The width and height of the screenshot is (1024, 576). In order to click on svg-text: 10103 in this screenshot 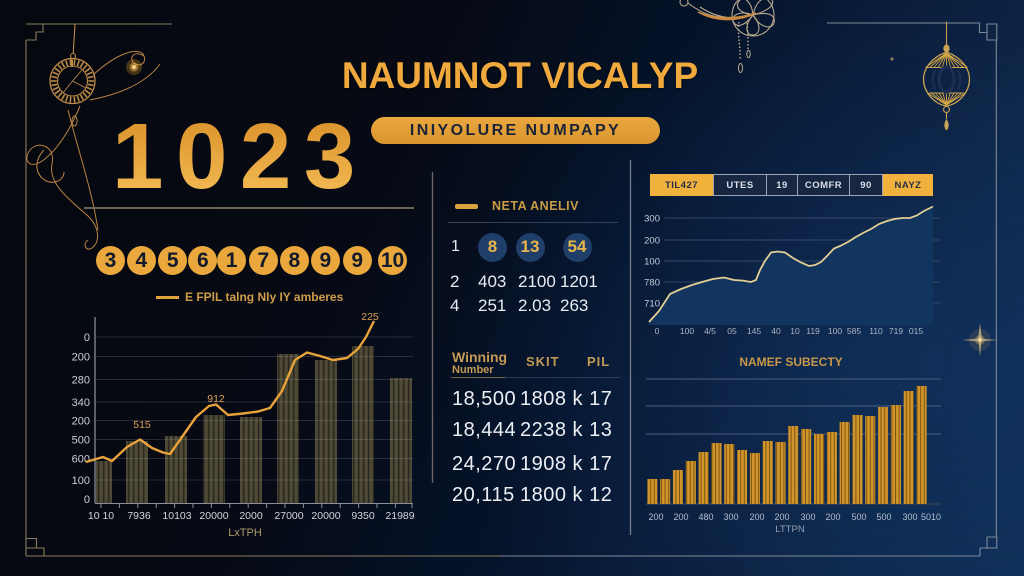, I will do `click(176, 516)`.